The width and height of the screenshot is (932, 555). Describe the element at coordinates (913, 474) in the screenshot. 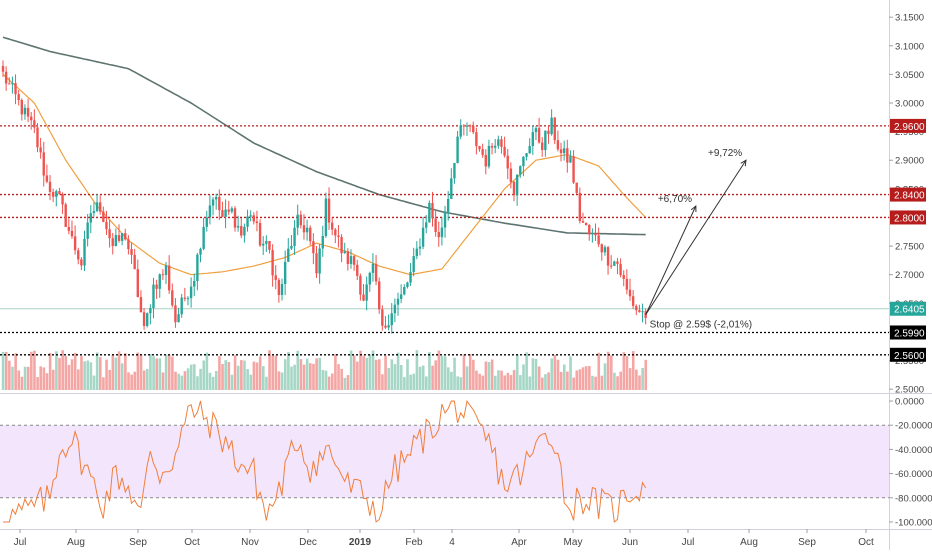

I see `oscillator-tick-label: -60.0000` at that location.